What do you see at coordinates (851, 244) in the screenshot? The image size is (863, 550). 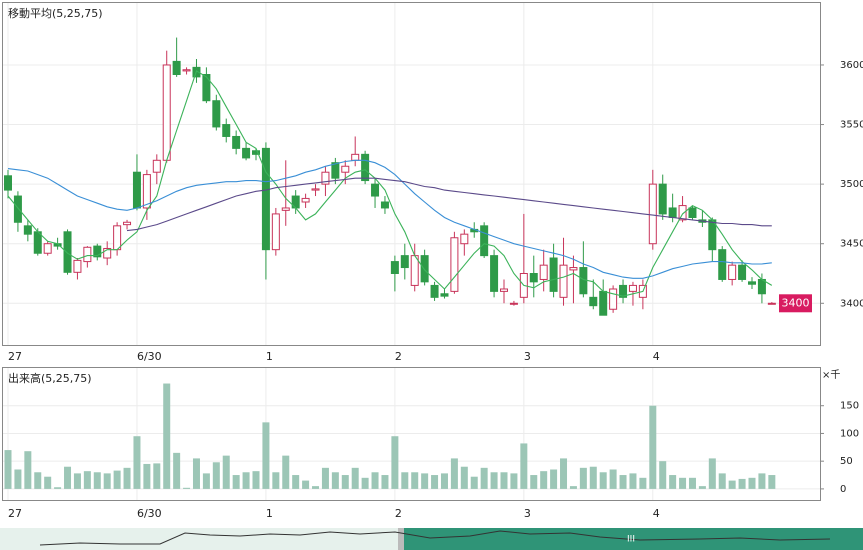 I see `y-tick-label: 3450` at bounding box center [851, 244].